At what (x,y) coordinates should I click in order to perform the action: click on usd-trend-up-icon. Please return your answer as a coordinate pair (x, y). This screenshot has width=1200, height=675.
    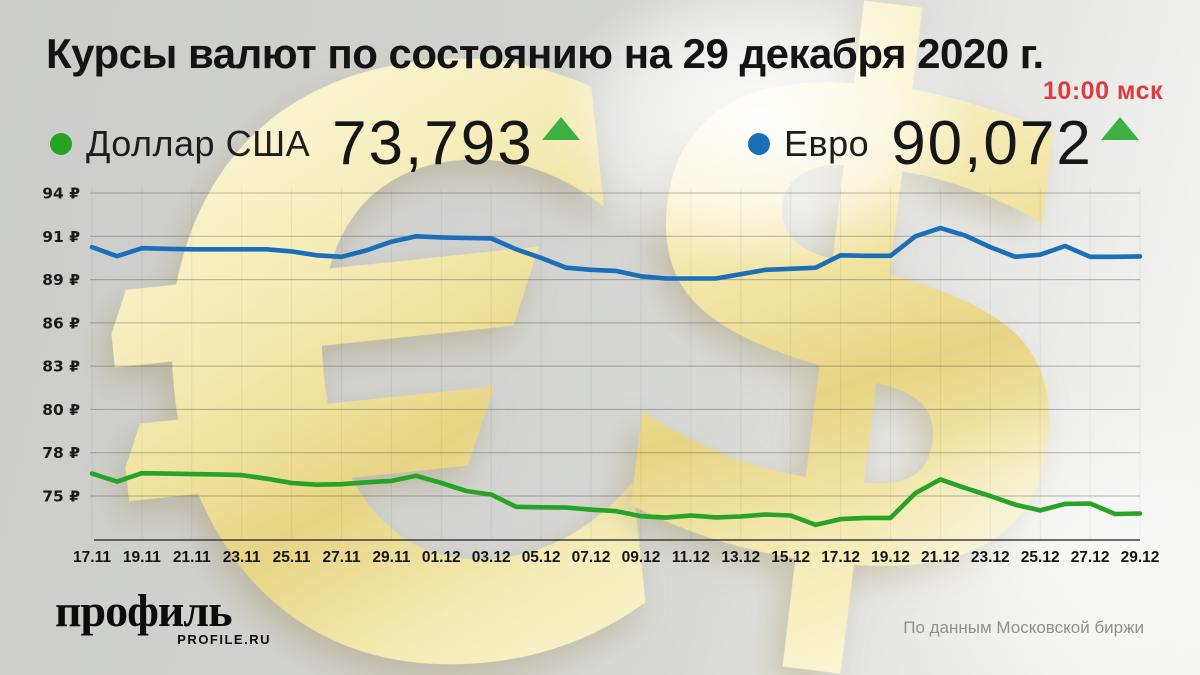
    Looking at the image, I should click on (560, 128).